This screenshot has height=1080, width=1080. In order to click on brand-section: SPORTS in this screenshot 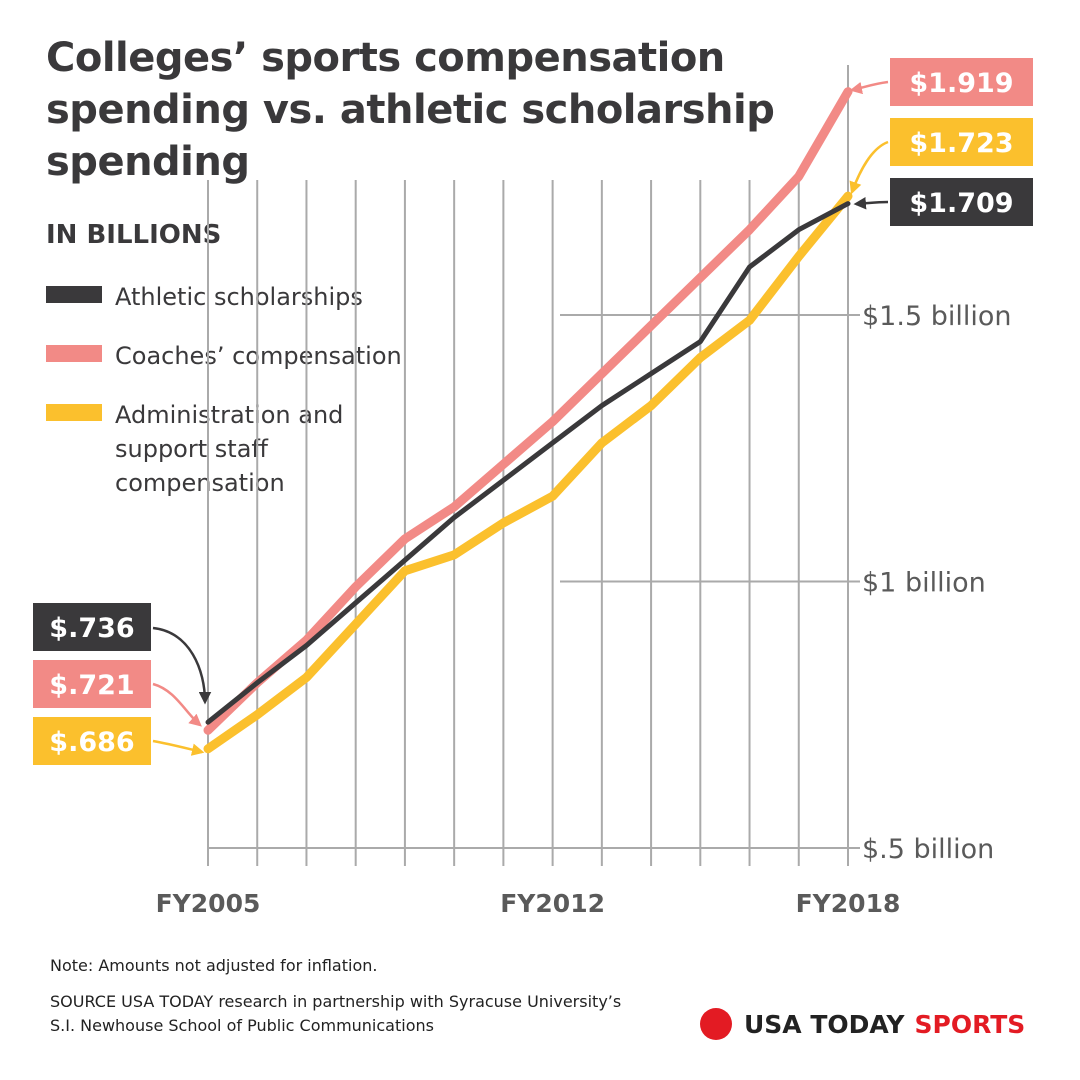, I will do `click(970, 1024)`.